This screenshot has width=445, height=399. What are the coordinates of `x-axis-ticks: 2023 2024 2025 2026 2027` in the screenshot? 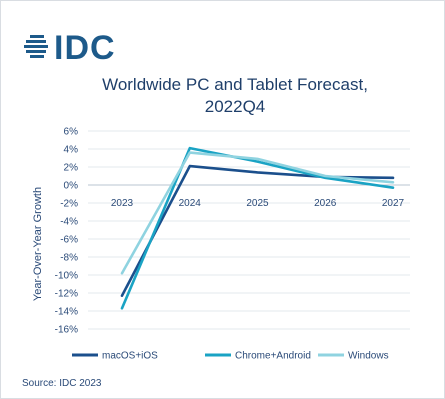 It's located at (258, 203).